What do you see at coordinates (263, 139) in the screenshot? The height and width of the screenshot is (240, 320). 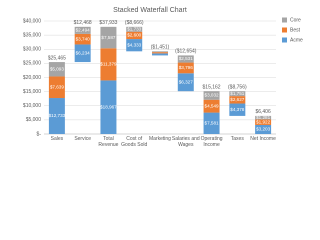 I see `x-tick-label: Net Income` at bounding box center [263, 139].